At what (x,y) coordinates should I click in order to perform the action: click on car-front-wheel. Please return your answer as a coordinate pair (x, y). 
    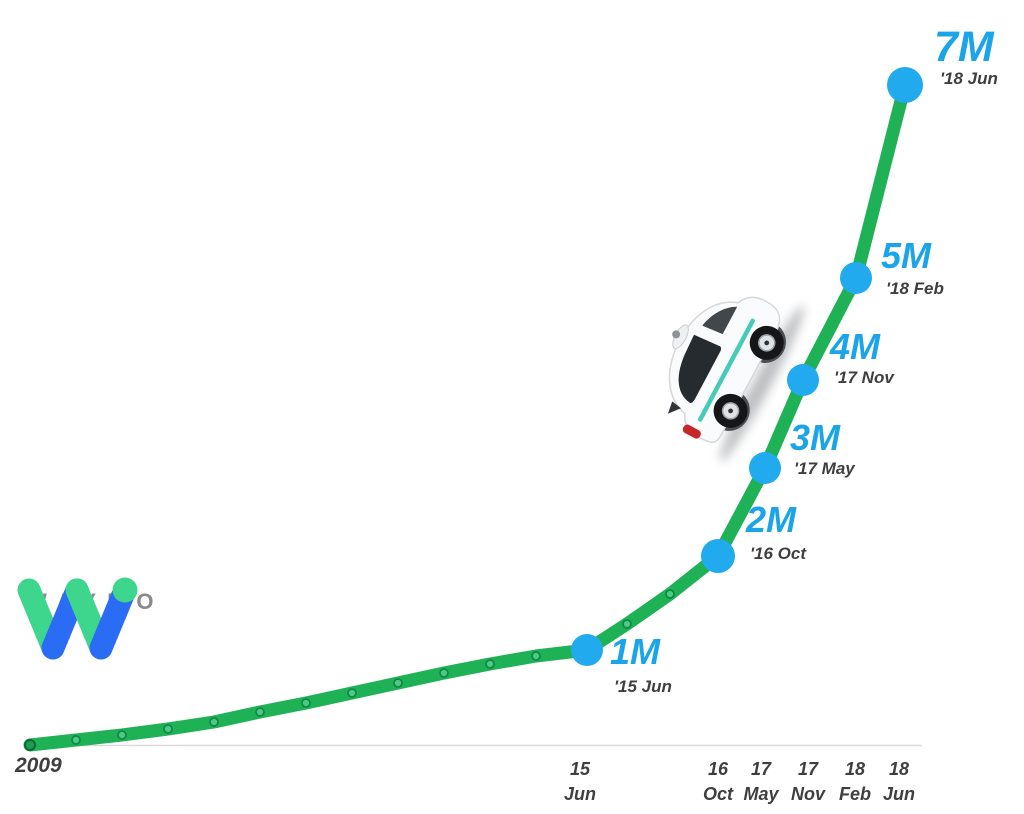
    Looking at the image, I should click on (766, 342).